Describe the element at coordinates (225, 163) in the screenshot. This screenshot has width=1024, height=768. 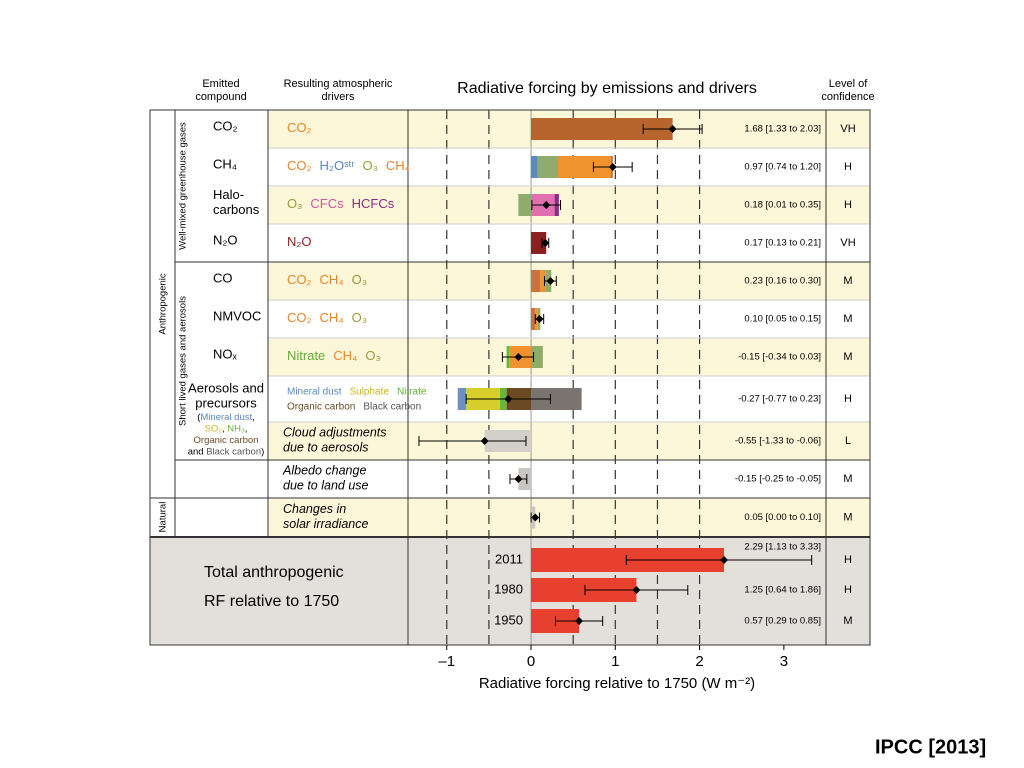
I see `compound: CH₄` at that location.